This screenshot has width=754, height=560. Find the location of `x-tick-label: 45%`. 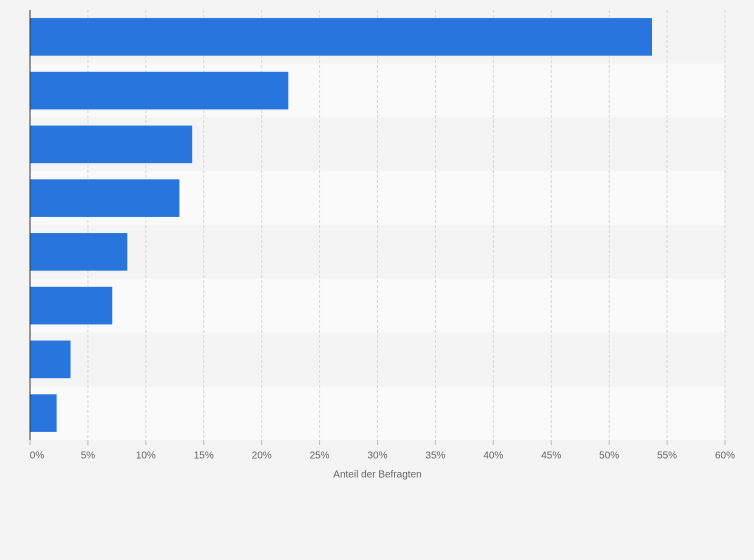

x-tick-label: 45% is located at coordinates (551, 456).